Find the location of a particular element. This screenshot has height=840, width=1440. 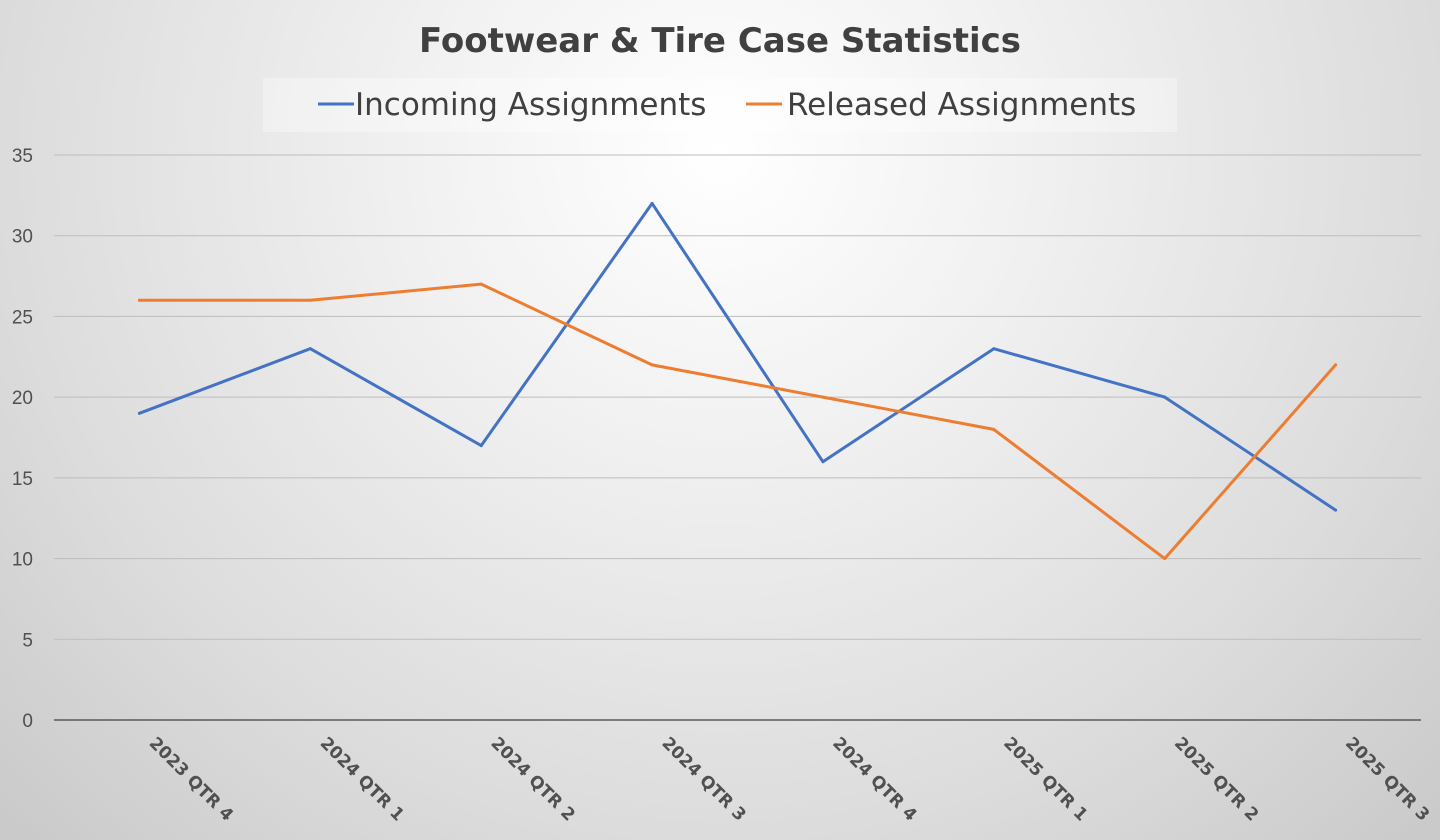

x-tick-label: 2024 QTR 2 is located at coordinates (533, 779).